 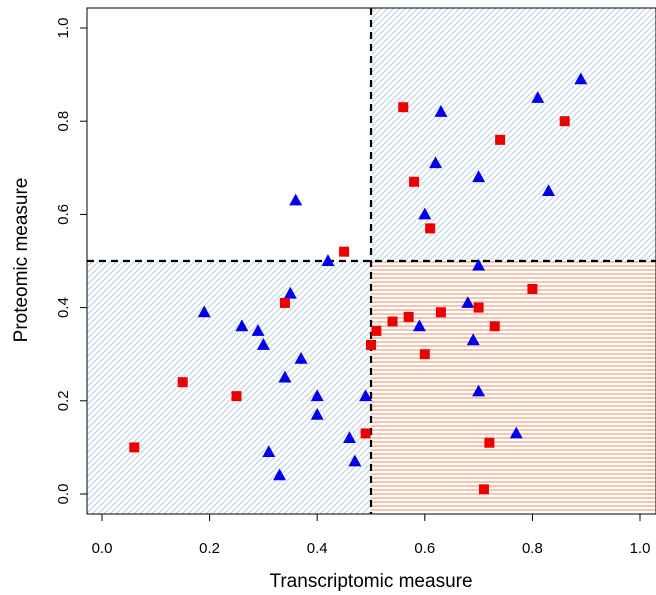 What do you see at coordinates (370, 581) in the screenshot?
I see `x-axis-title: Transcriptomic measure` at bounding box center [370, 581].